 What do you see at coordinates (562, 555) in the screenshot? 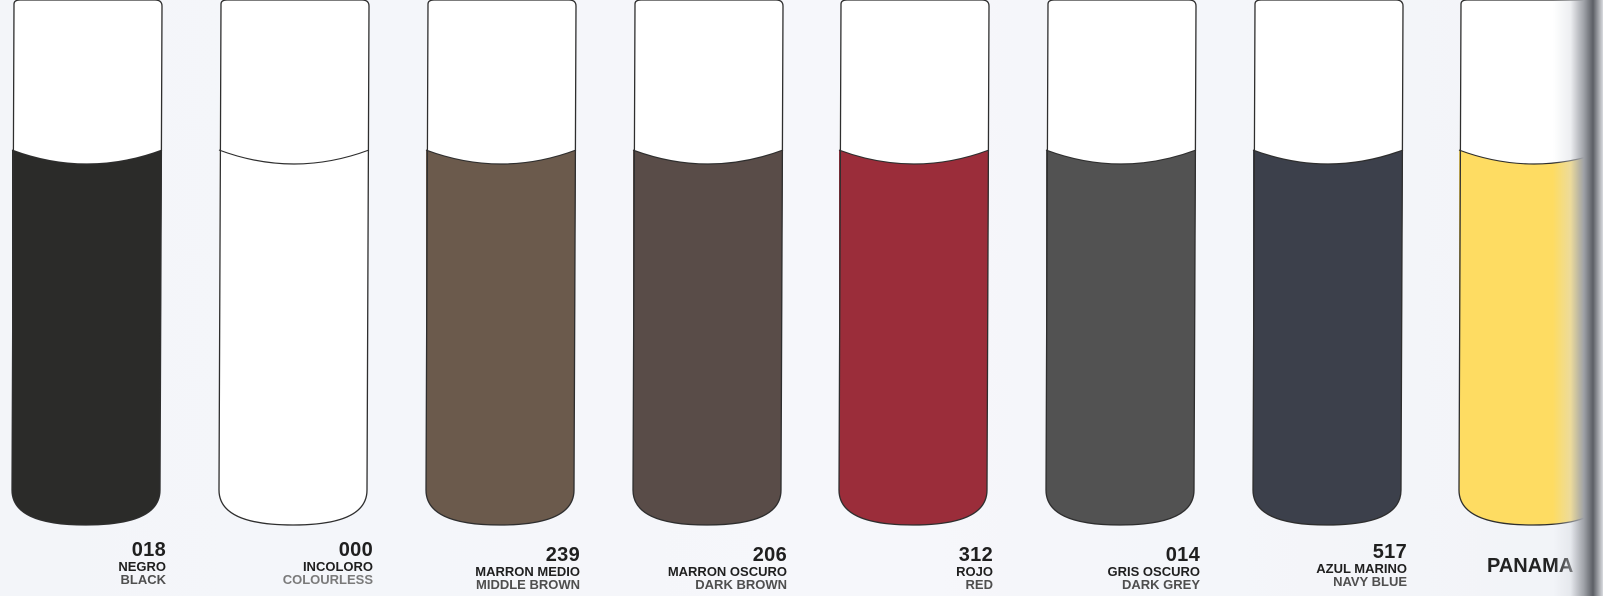
I see `swatch-code: 239` at bounding box center [562, 555].